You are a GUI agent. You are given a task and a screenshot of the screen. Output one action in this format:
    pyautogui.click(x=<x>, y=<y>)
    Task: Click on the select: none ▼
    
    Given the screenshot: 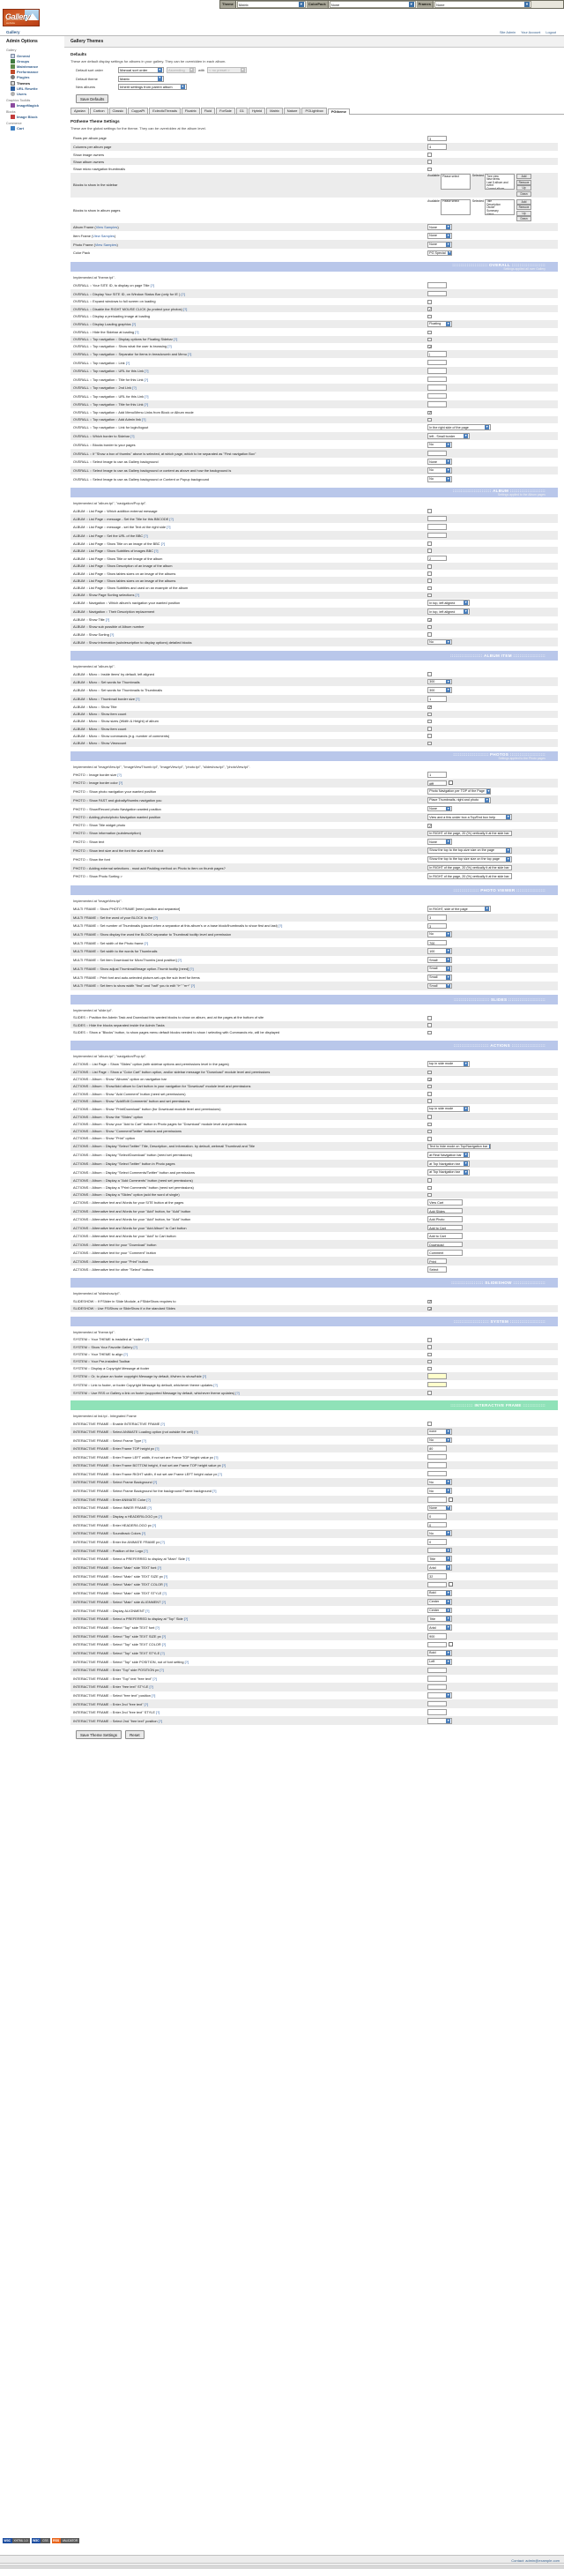 What is the action you would take?
    pyautogui.click(x=440, y=1431)
    